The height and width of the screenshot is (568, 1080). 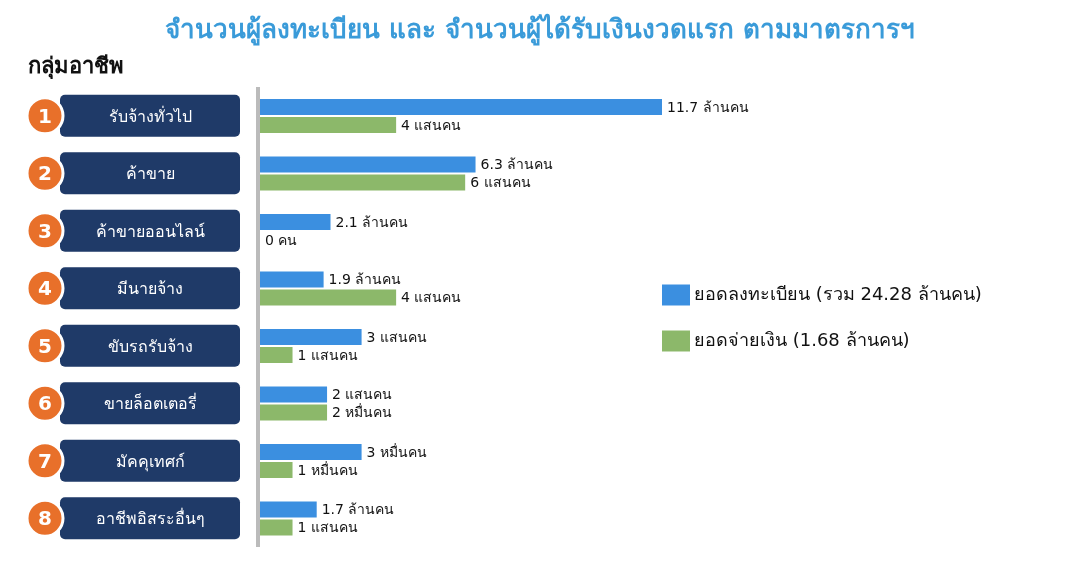 I want to click on data-label: 11.7 ล้านคน, so click(x=708, y=106).